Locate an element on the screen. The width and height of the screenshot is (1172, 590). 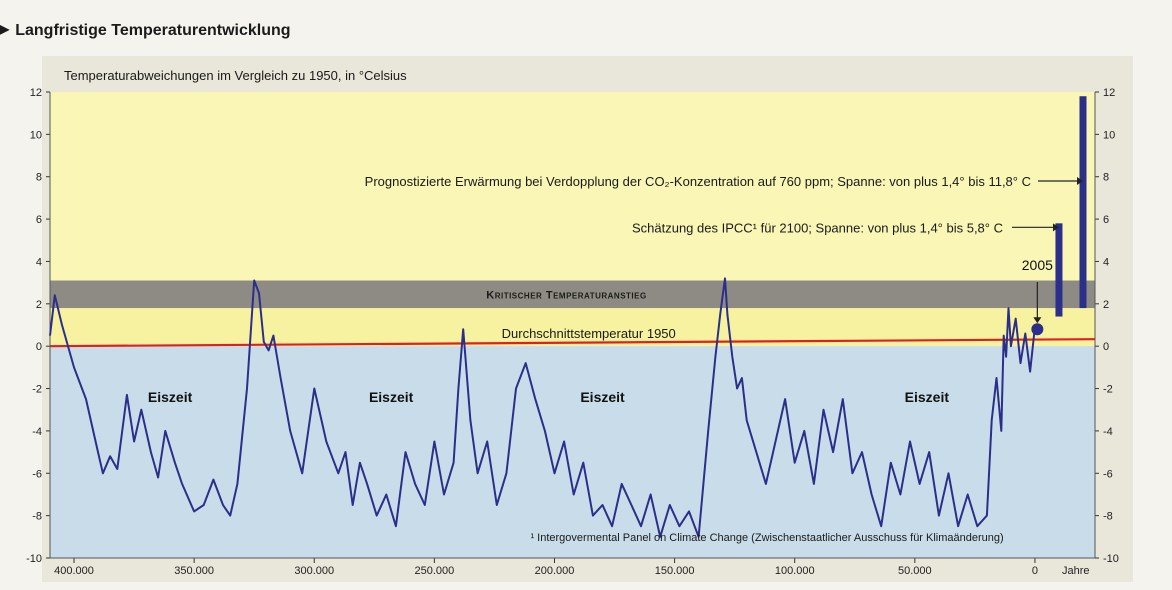
chart-header: ▶ Langfristige Temperaturentwicklung is located at coordinates (145, 31).